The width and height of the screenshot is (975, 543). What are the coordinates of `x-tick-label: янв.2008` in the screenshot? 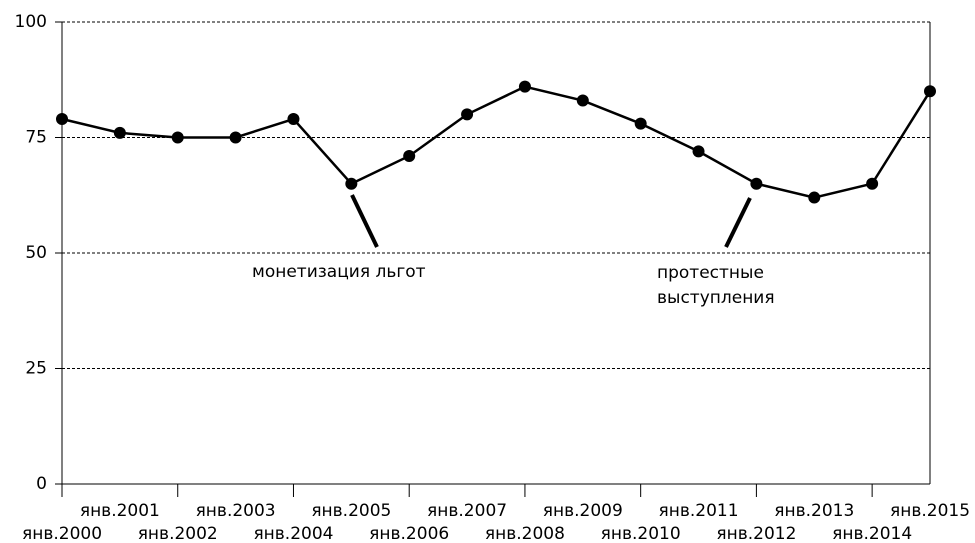 It's located at (525, 533).